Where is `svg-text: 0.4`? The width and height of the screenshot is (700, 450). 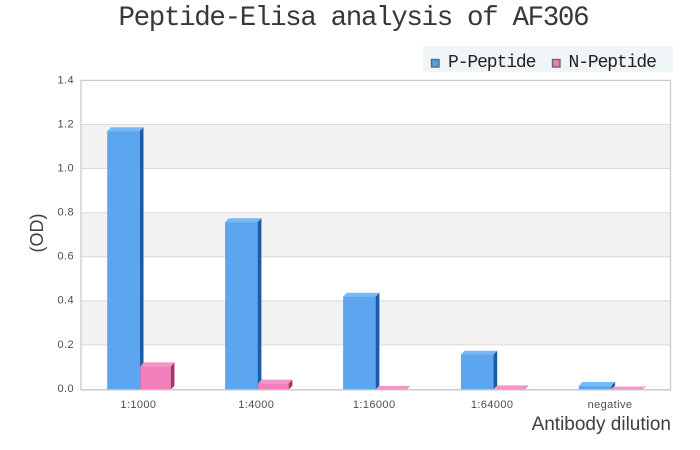
svg-text: 0.4 is located at coordinates (66, 301).